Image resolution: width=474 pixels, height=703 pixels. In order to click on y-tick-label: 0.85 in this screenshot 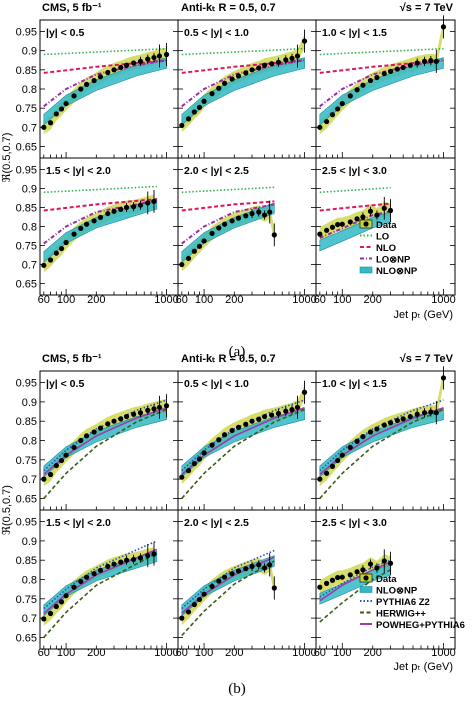, I will do `click(26, 561)`.